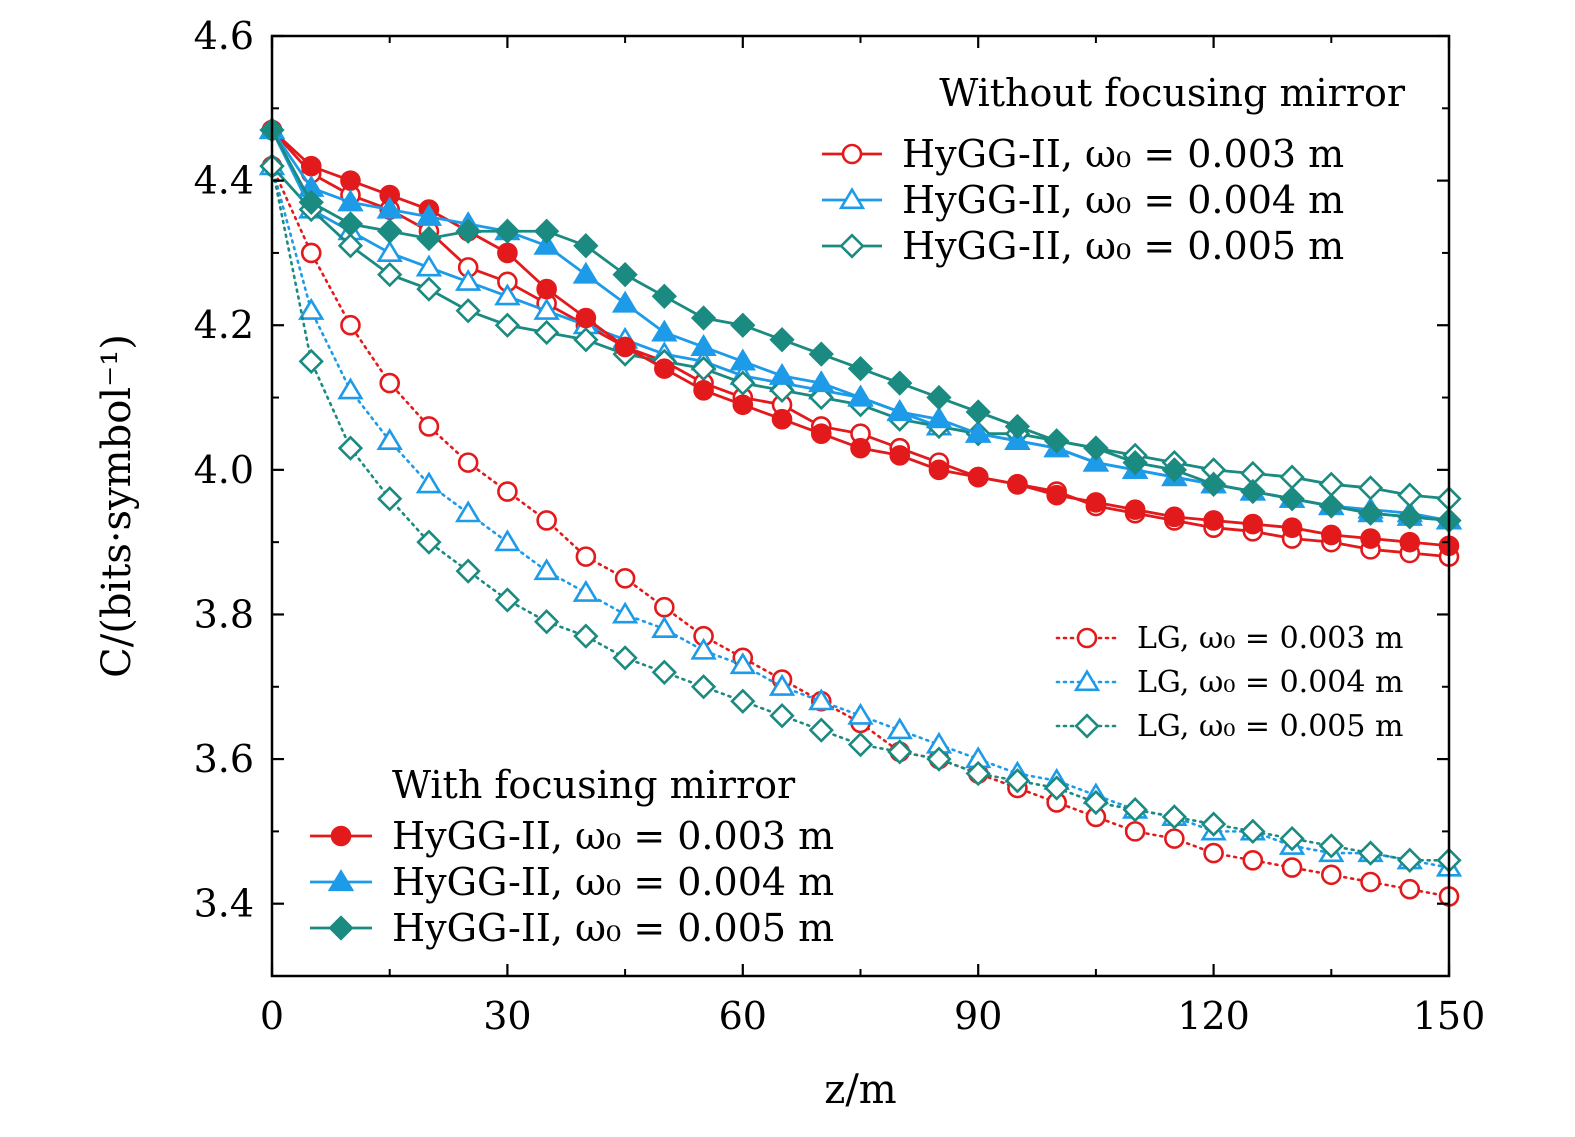  Describe the element at coordinates (594, 785) in the screenshot. I see `legend-title: With focusing mirror` at that location.